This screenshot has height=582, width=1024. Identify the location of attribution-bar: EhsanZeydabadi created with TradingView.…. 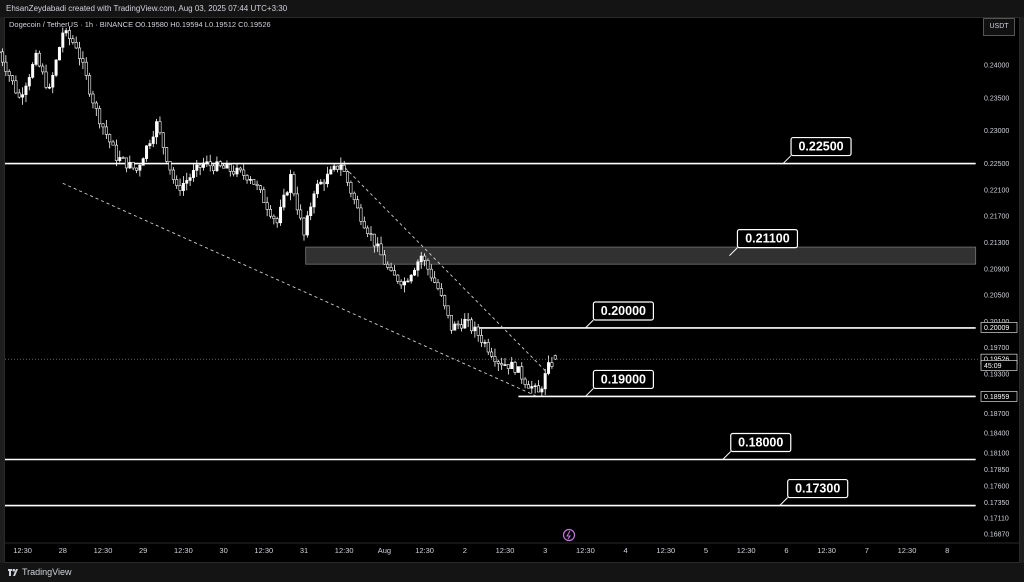
(512, 8).